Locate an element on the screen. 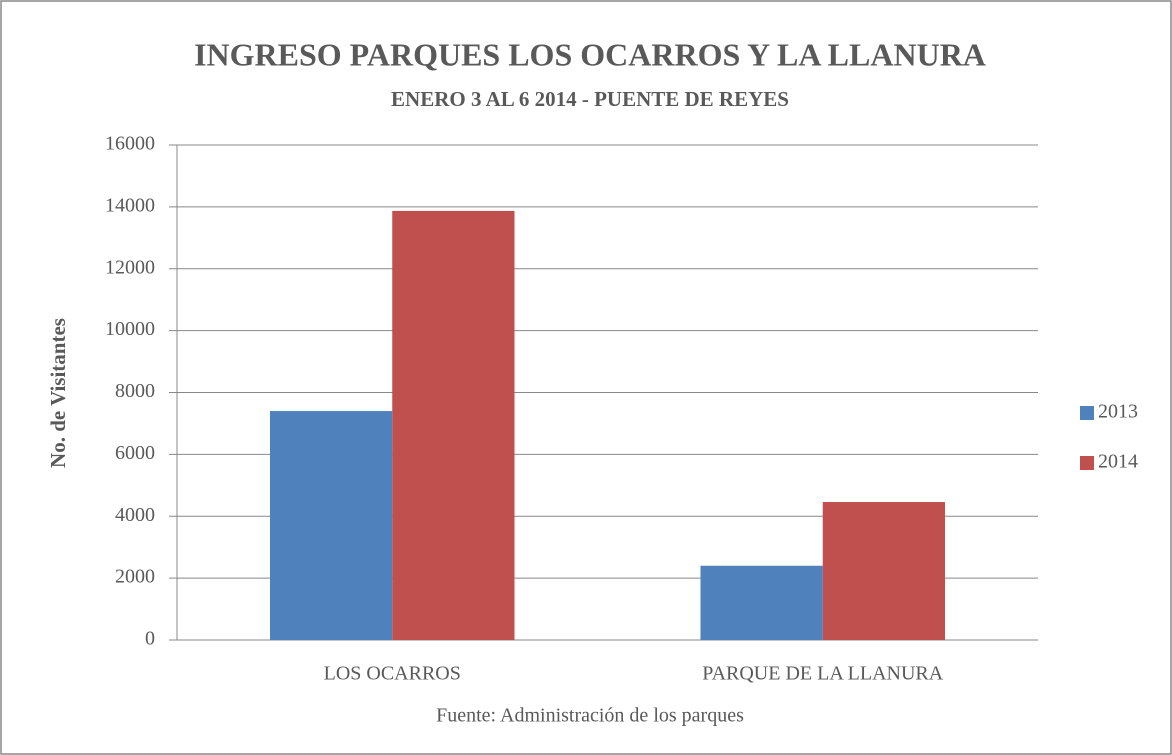 The width and height of the screenshot is (1172, 755). y-tick-label: 2000 is located at coordinates (135, 577).